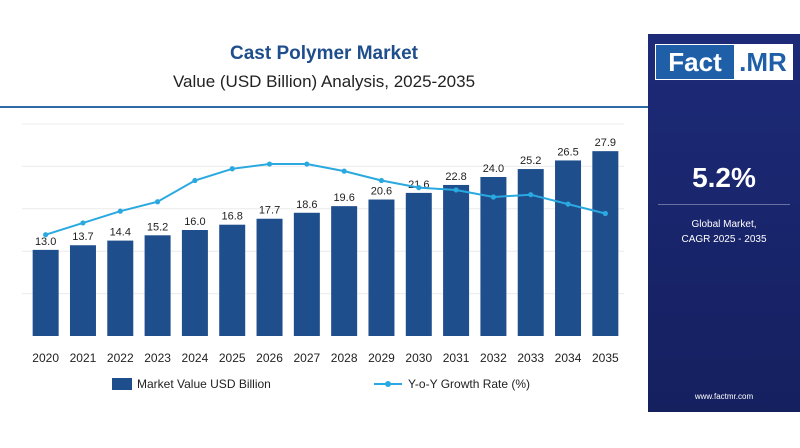 The width and height of the screenshot is (800, 448). I want to click on bar-2021, so click(82, 290).